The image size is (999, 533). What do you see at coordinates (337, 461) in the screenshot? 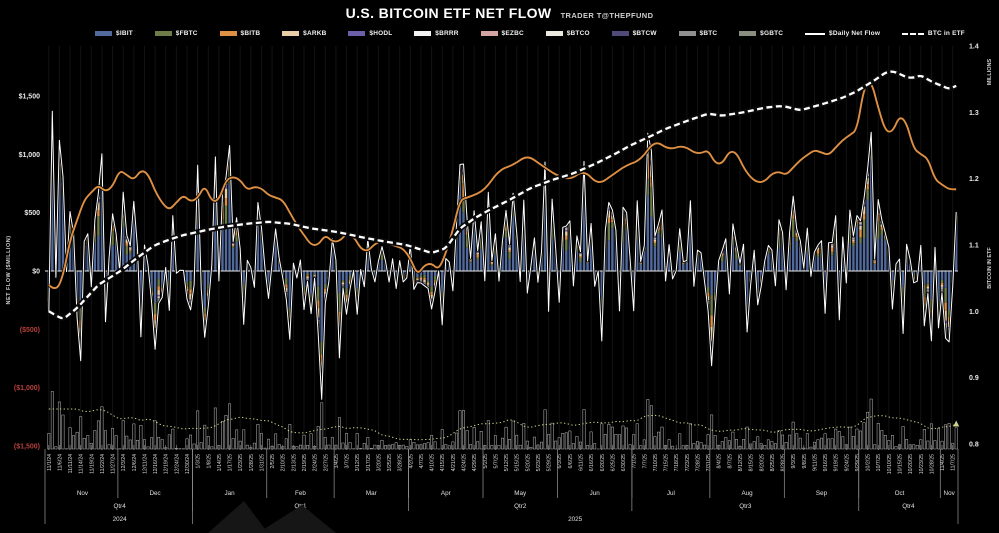
I see `x-axis-date-label: 3/4/25` at bounding box center [337, 461].